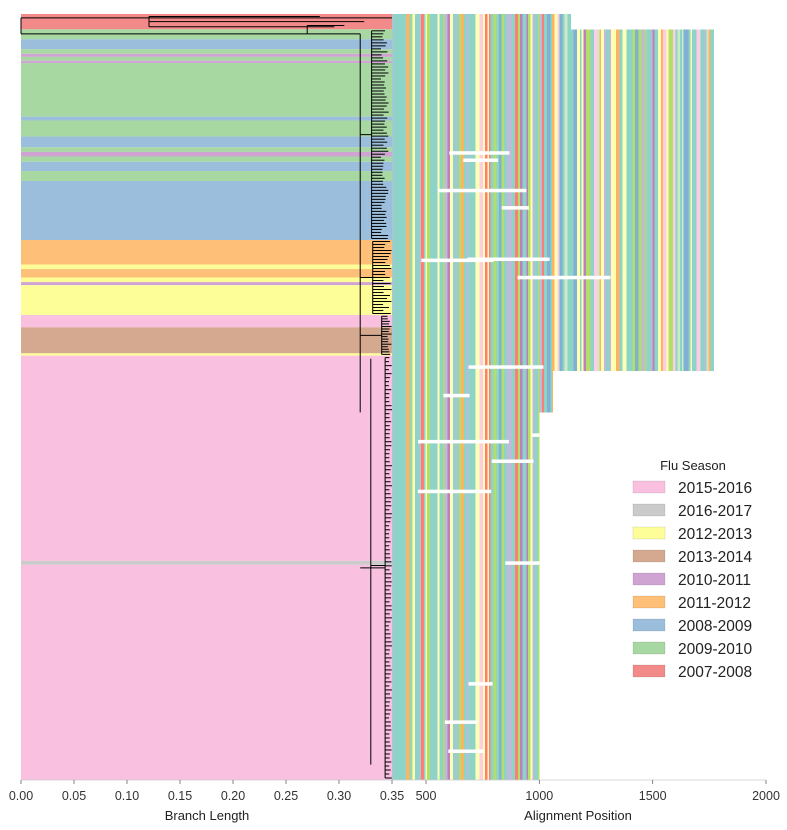 The image size is (787, 830). What do you see at coordinates (539, 796) in the screenshot?
I see `alignment-tick-label-1: 1000` at bounding box center [539, 796].